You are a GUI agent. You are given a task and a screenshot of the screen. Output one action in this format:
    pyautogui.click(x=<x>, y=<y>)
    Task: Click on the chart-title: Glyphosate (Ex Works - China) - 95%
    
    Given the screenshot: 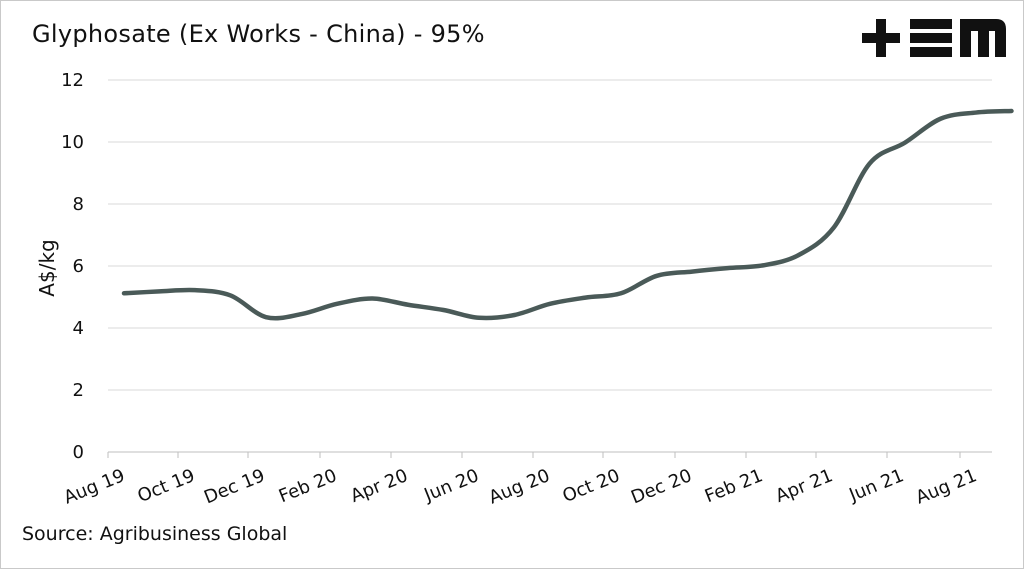 What is the action you would take?
    pyautogui.click(x=258, y=34)
    